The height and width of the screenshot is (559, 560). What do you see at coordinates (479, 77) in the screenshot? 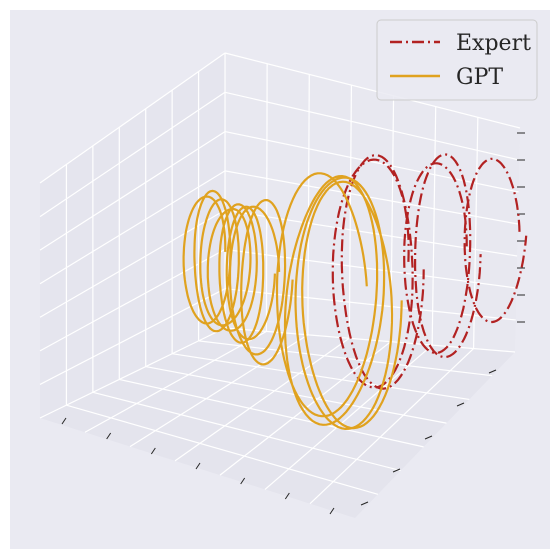
I see `legend-label-gpt: GPT` at bounding box center [479, 77].